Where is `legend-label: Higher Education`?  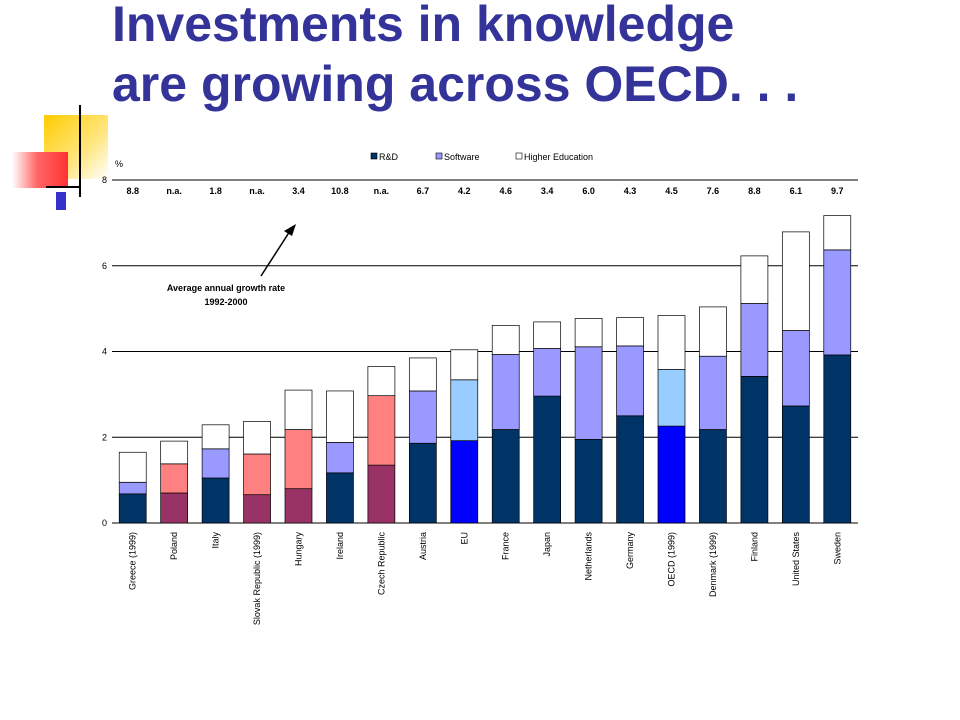
legend-label: Higher Education is located at coordinates (558, 157).